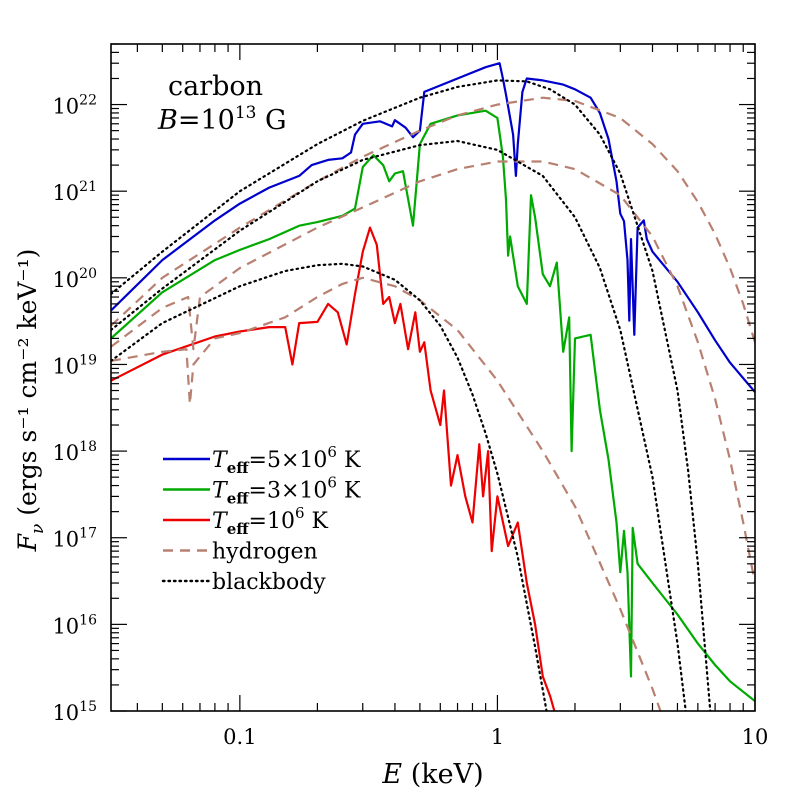 The image size is (797, 797). I want to click on legend-label-teff5: Teff=5×106 K, so click(286, 460).